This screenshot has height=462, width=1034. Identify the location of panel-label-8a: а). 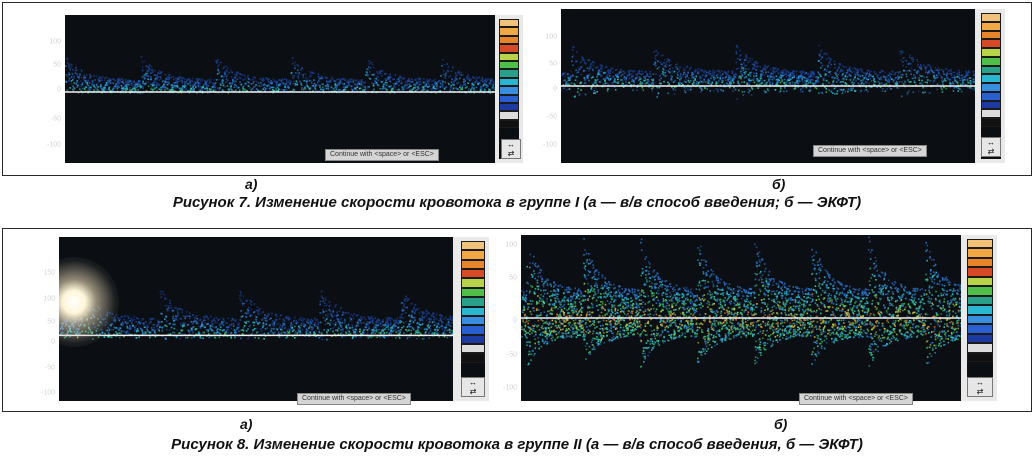
(246, 424).